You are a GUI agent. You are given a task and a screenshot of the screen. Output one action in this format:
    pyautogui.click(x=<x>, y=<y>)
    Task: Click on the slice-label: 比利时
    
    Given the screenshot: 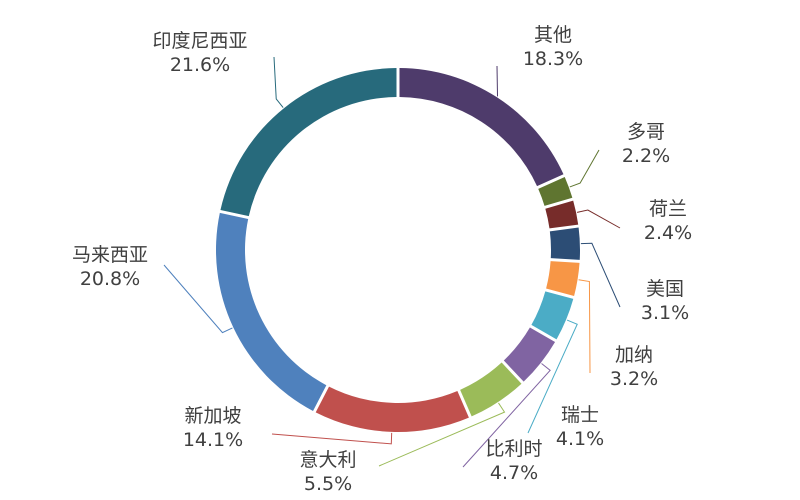 What is the action you would take?
    pyautogui.click(x=513, y=449)
    